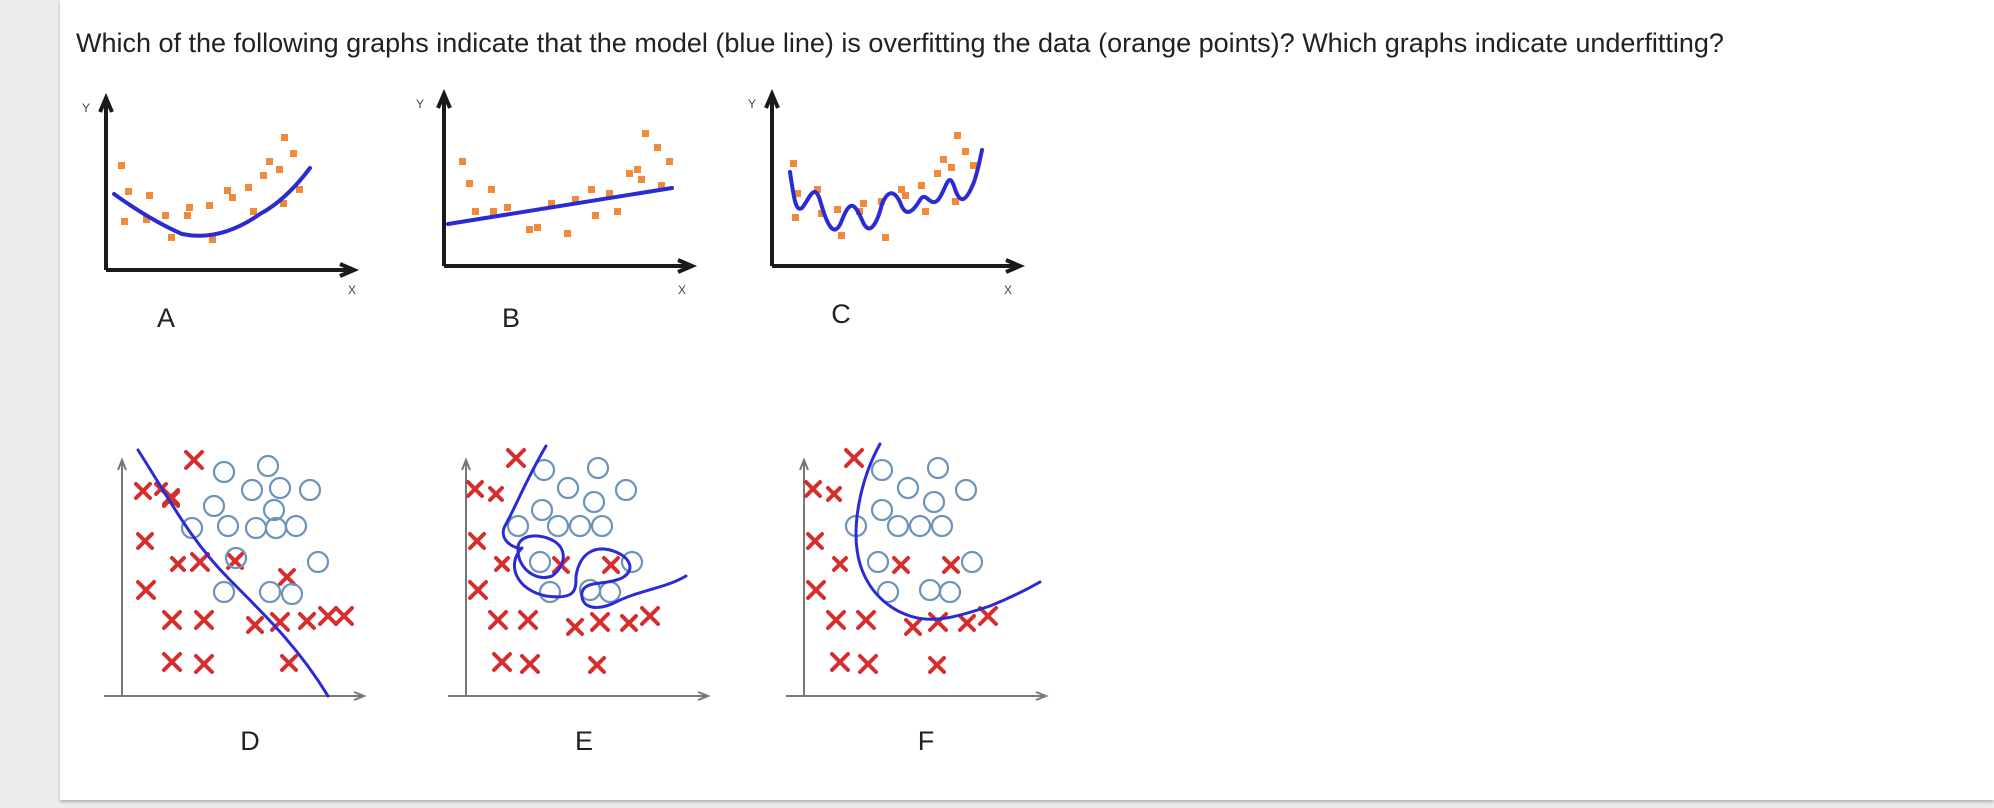 The width and height of the screenshot is (1994, 808). I want to click on graph-d-x-axis, so click(235, 696).